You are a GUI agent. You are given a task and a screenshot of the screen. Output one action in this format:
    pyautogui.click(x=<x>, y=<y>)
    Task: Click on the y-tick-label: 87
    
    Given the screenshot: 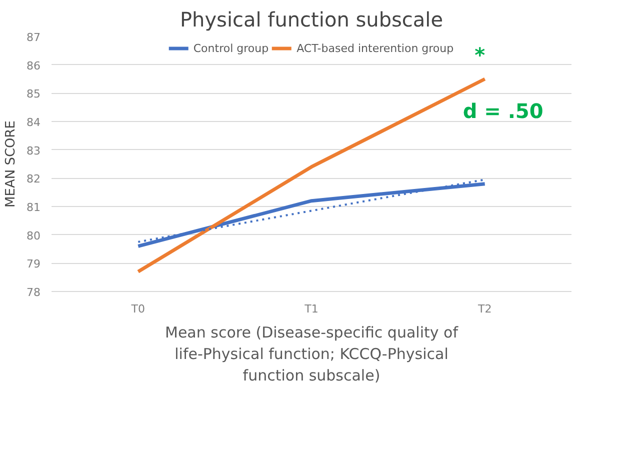 What is the action you would take?
    pyautogui.click(x=33, y=37)
    